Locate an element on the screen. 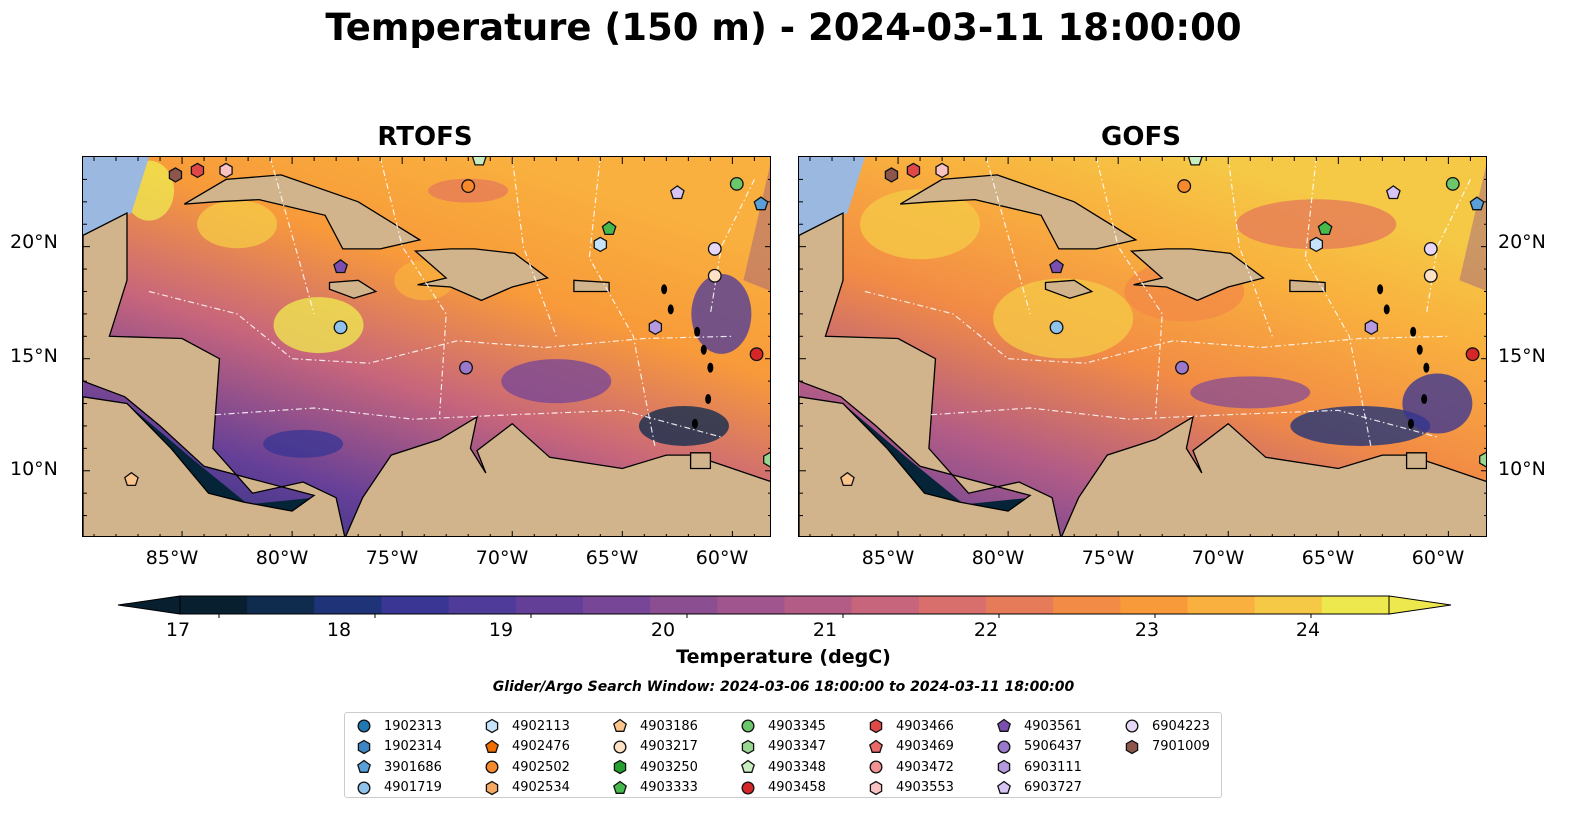  legend-label: 4903472 is located at coordinates (925, 767).